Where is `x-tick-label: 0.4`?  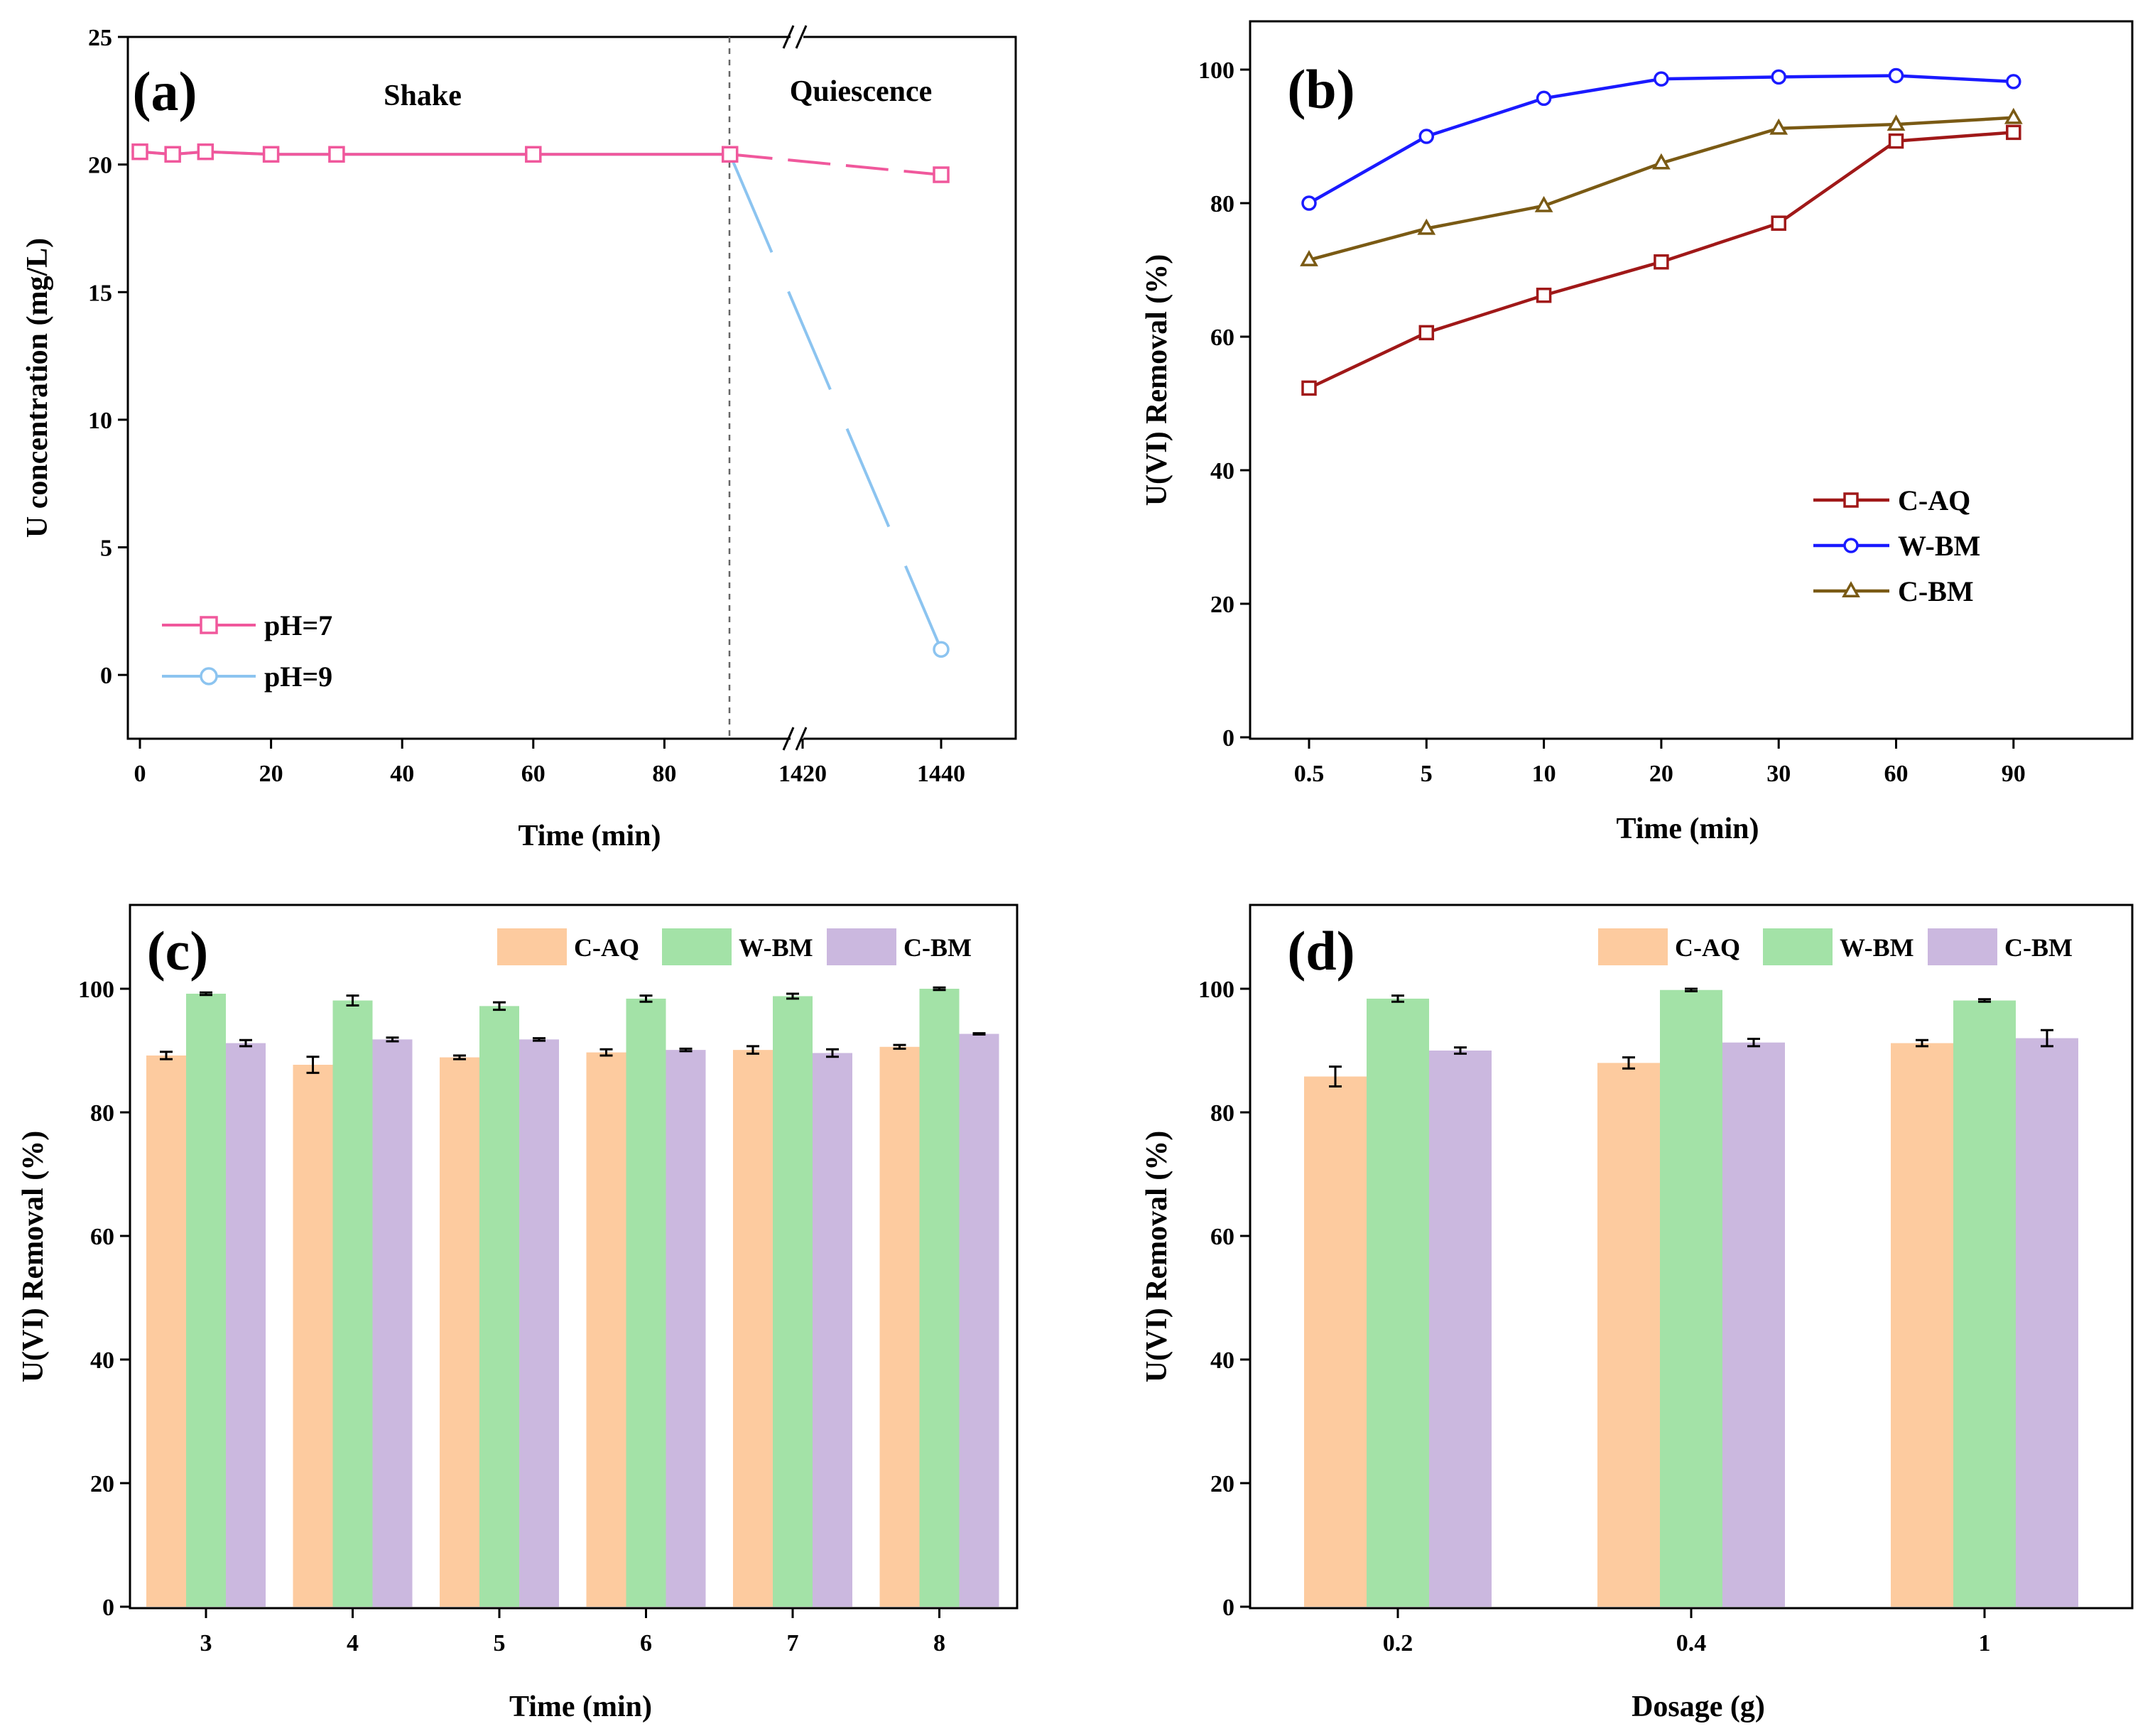
x-tick-label: 0.4 is located at coordinates (1692, 1643).